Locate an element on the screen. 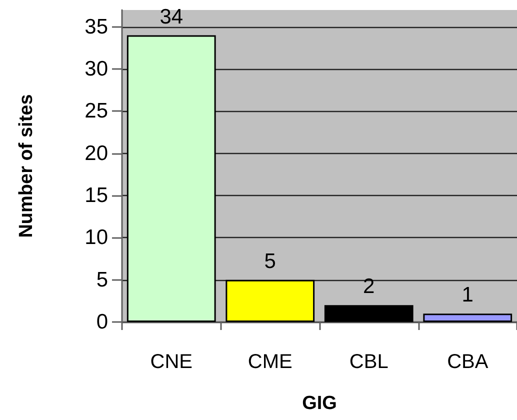 This screenshot has height=420, width=517. y-axis-title: Number of sites is located at coordinates (26, 166).